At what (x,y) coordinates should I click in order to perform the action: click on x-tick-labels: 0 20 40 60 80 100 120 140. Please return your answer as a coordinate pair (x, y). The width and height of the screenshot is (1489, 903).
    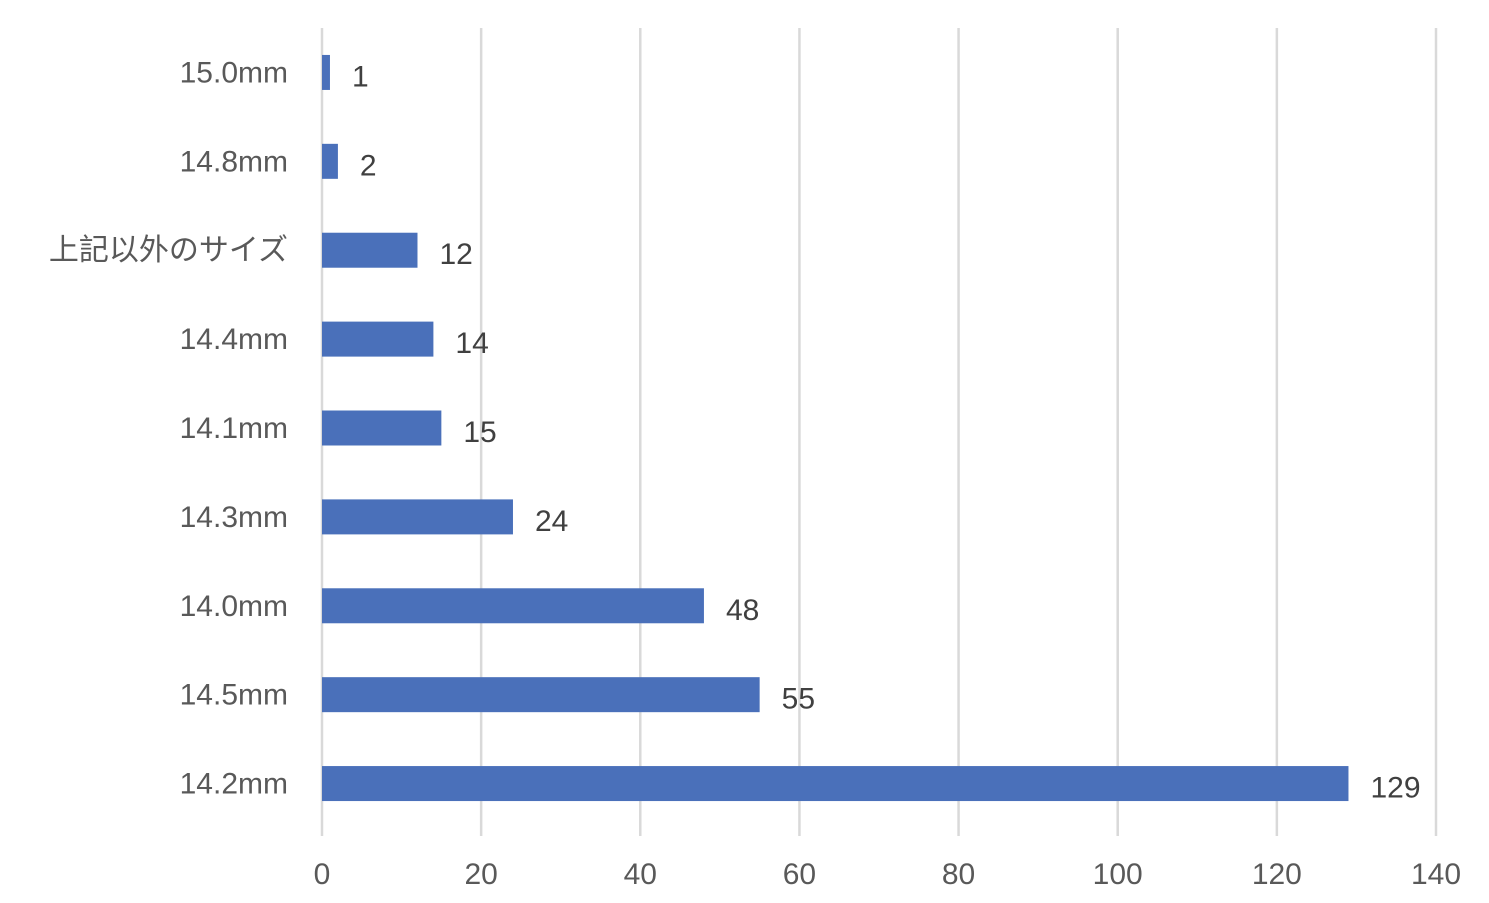
    Looking at the image, I should click on (887, 874).